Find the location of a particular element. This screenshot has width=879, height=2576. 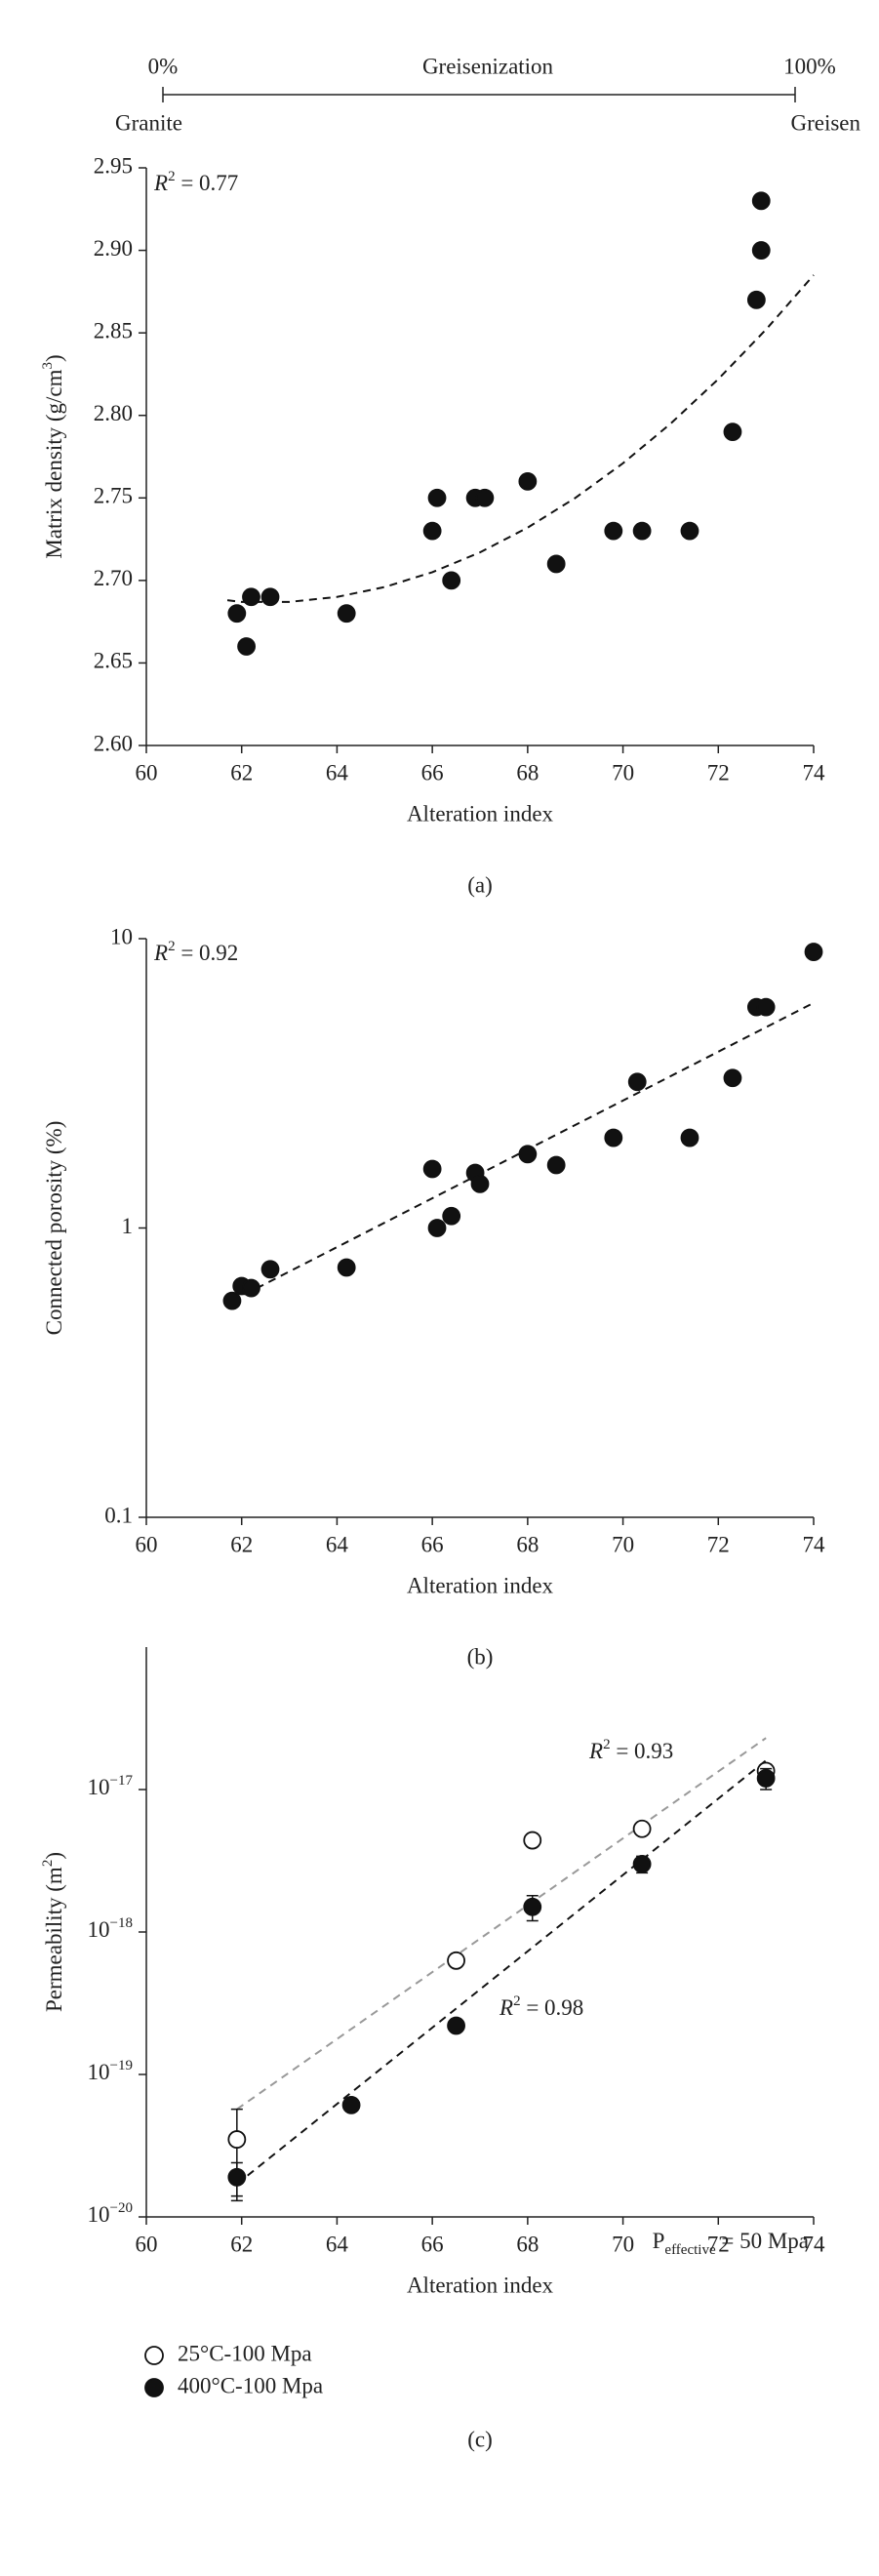

y-axis-label-part: Connected porosity (%) is located at coordinates (54, 1228).